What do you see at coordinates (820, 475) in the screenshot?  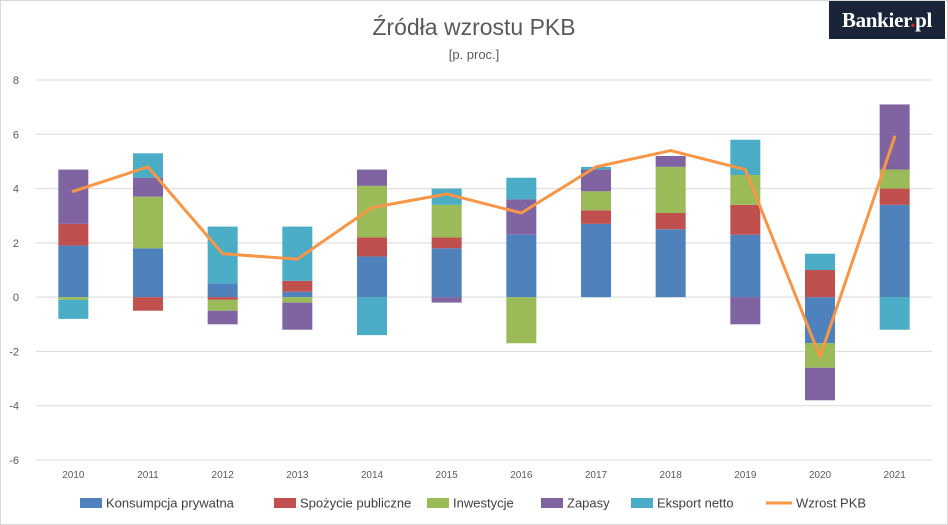 I see `x-tick-label: 2020` at bounding box center [820, 475].